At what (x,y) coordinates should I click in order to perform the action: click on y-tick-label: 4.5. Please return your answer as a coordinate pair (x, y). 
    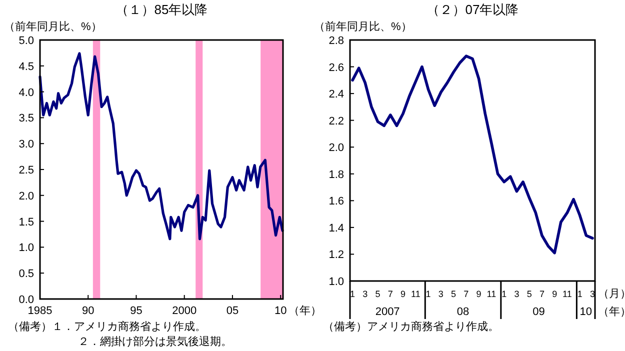
    Looking at the image, I should click on (26, 66).